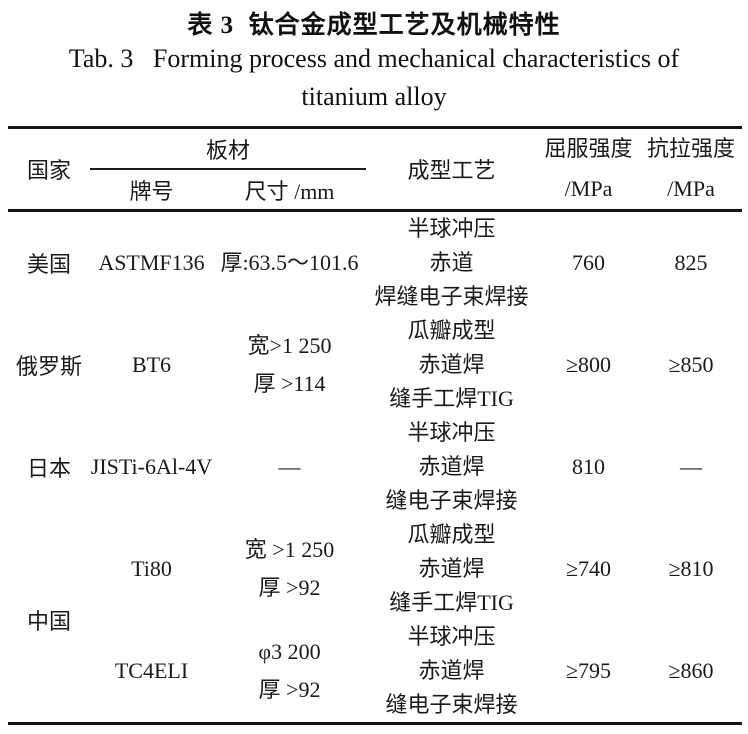 This screenshot has width=748, height=734. I want to click on process-line: 赤道, so click(451, 262).